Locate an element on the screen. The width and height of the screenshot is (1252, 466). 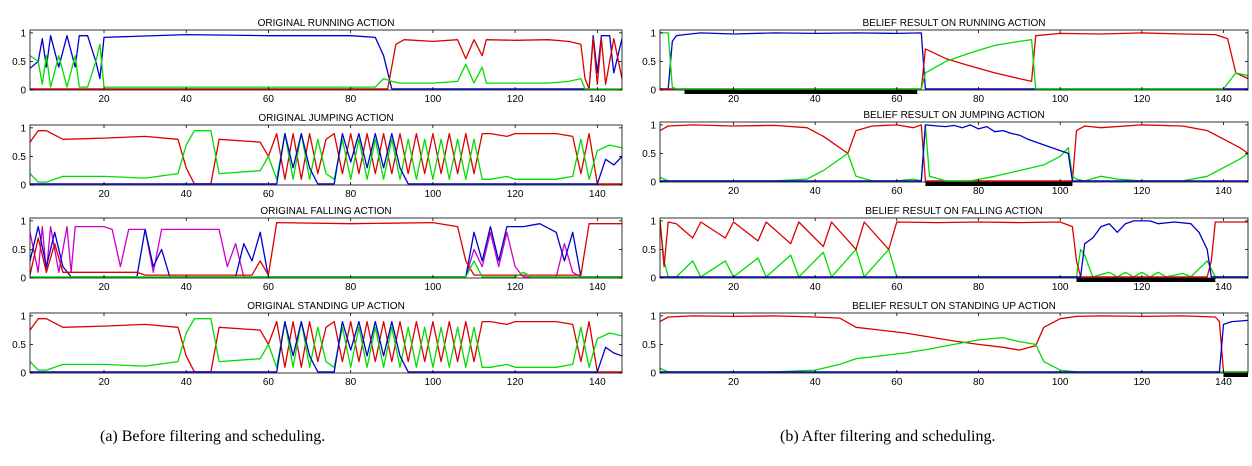
chart-title: BELIEF RESULT ON JUMPING ACTION is located at coordinates (953, 115).